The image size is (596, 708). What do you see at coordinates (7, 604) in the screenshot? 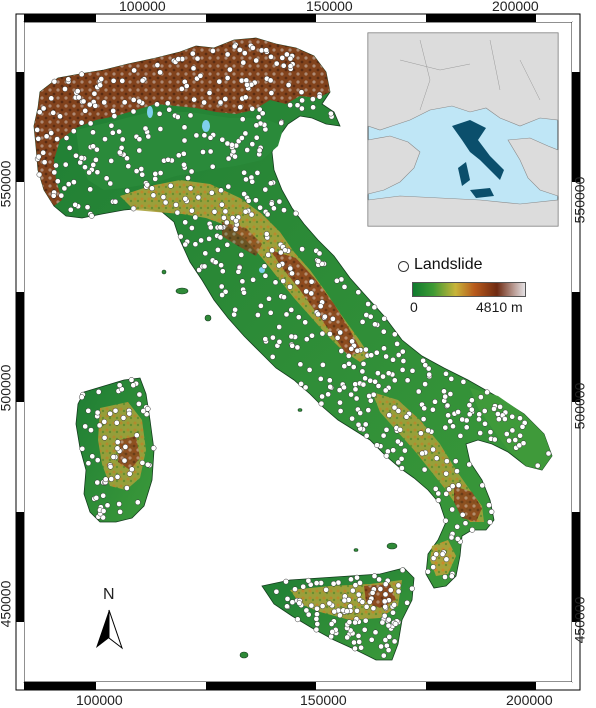
I see `y-tick-left-3: 450000` at bounding box center [7, 604].